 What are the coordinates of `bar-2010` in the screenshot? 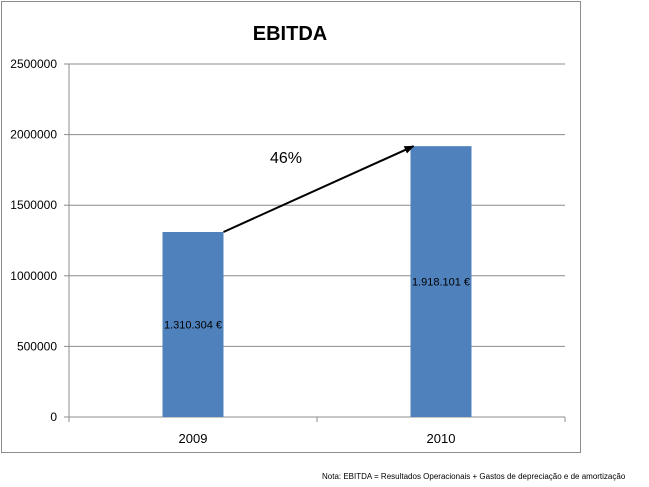 It's located at (441, 282).